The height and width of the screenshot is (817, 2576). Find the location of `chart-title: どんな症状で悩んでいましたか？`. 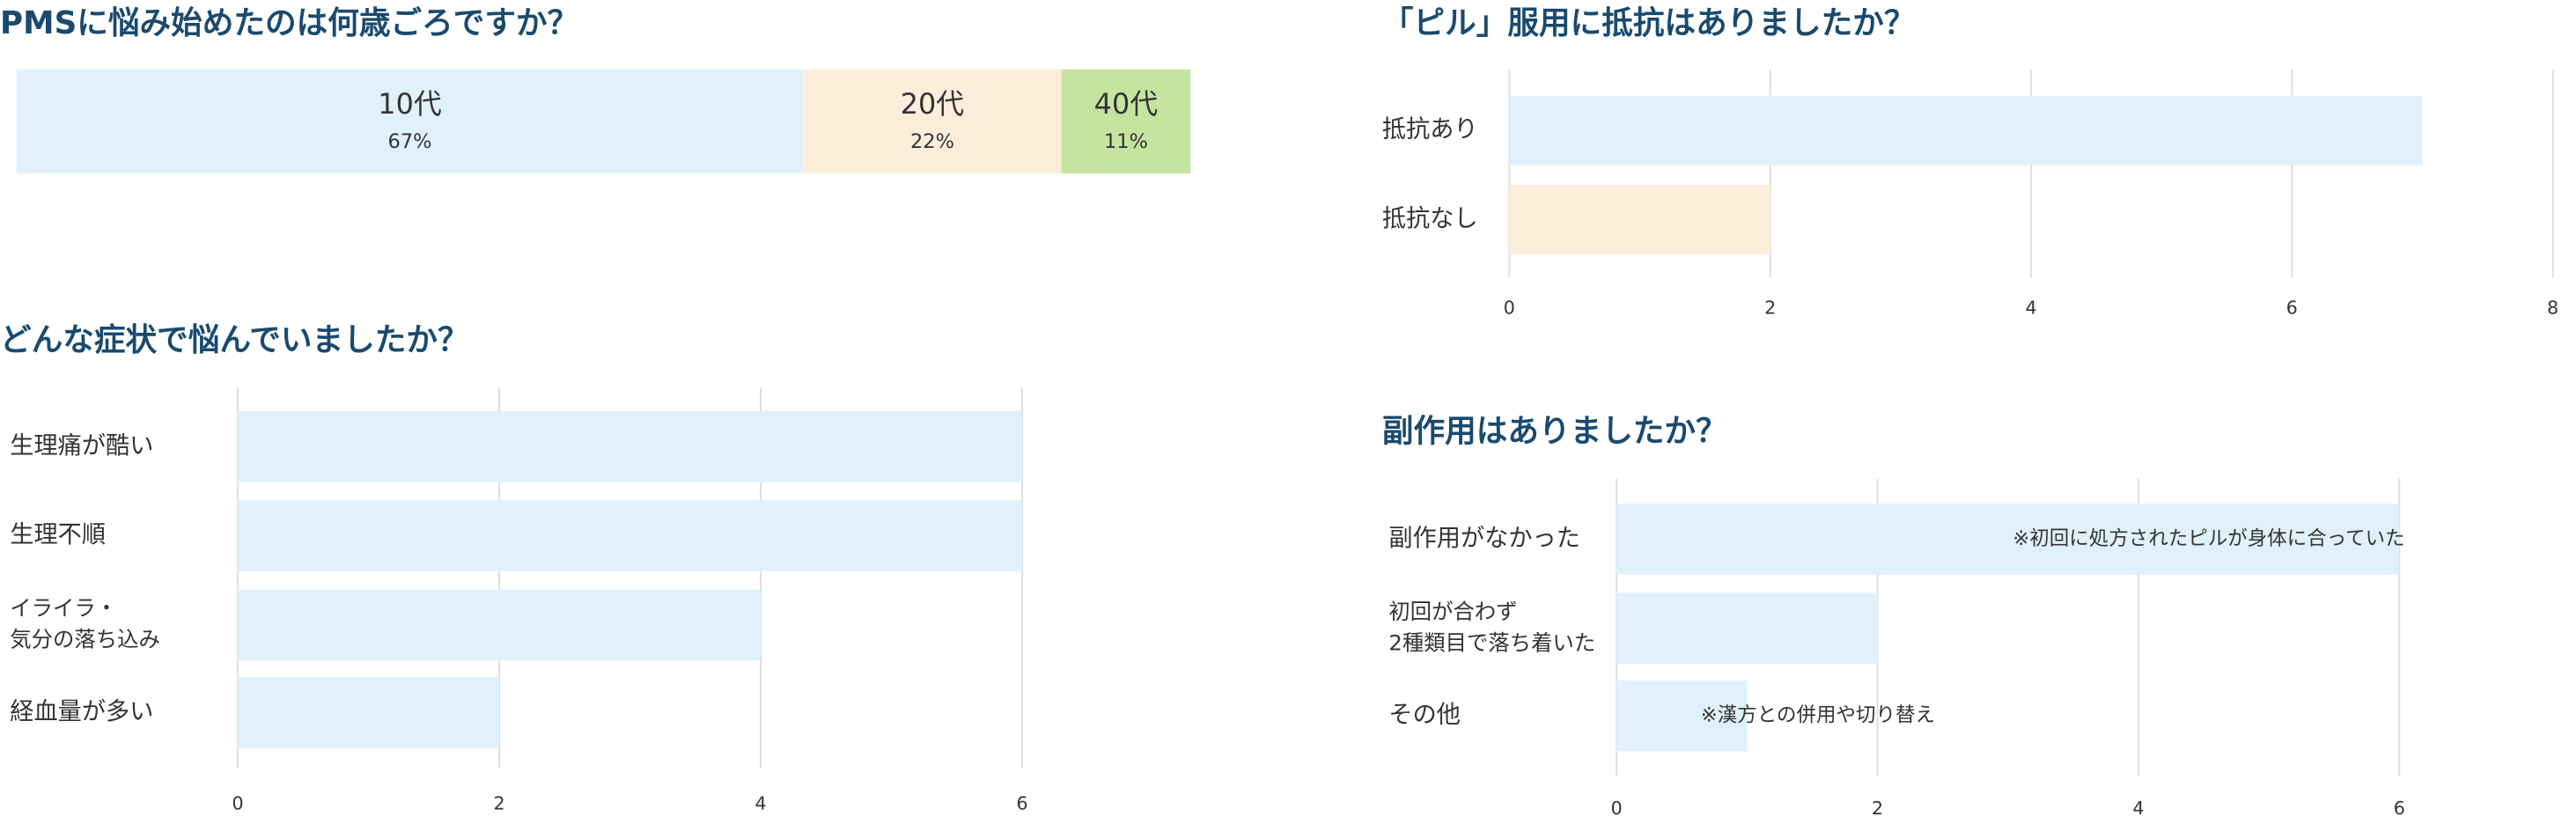

chart-title: どんな症状で悩んでいましたか？ is located at coordinates (234, 340).